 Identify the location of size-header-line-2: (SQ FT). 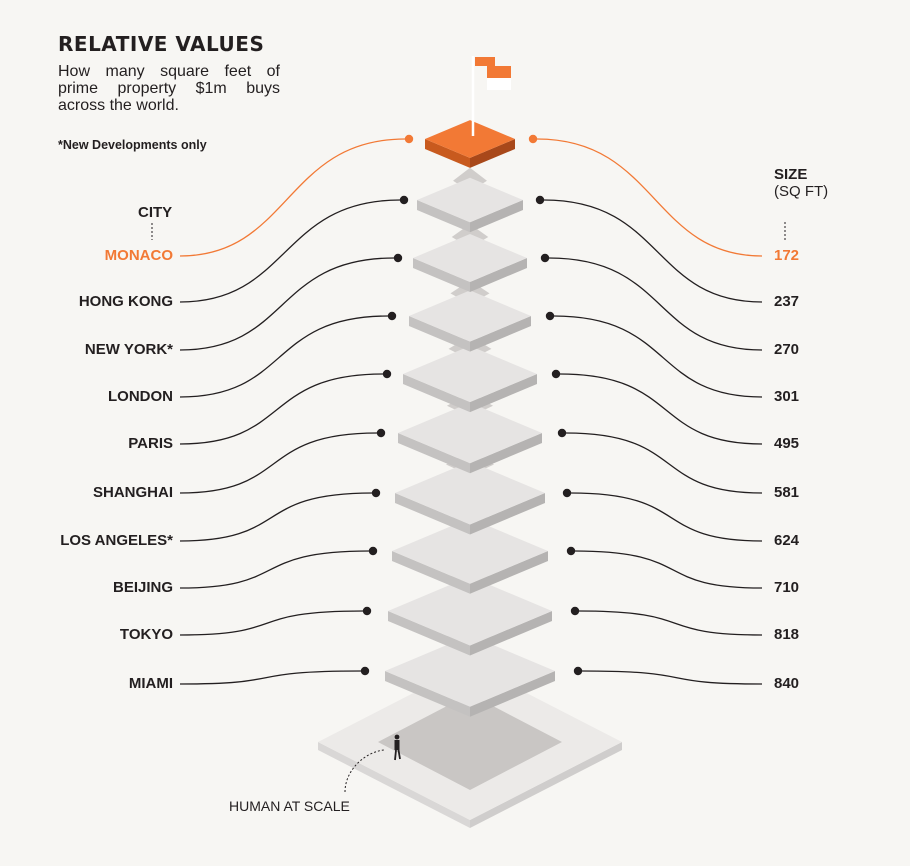
(801, 191).